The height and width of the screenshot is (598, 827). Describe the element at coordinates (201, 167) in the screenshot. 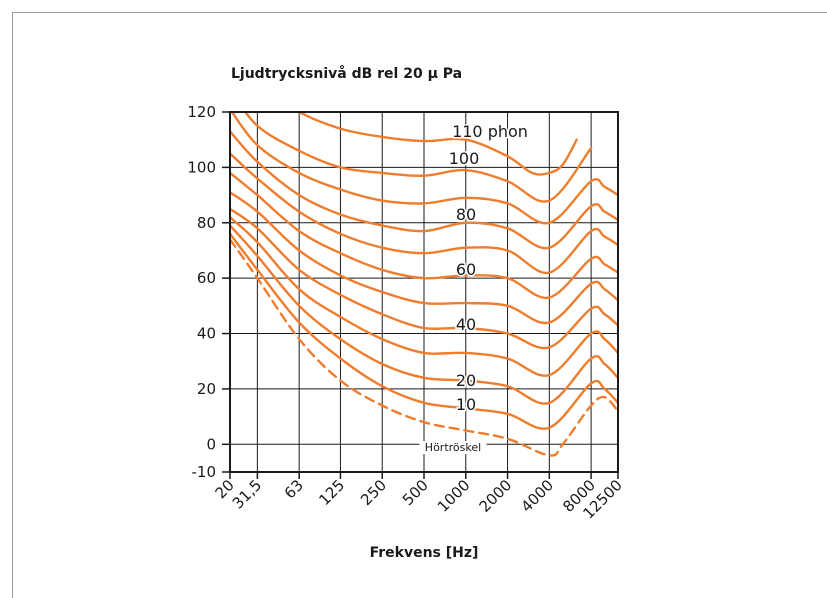

I see `y-tick-label: 100` at that location.